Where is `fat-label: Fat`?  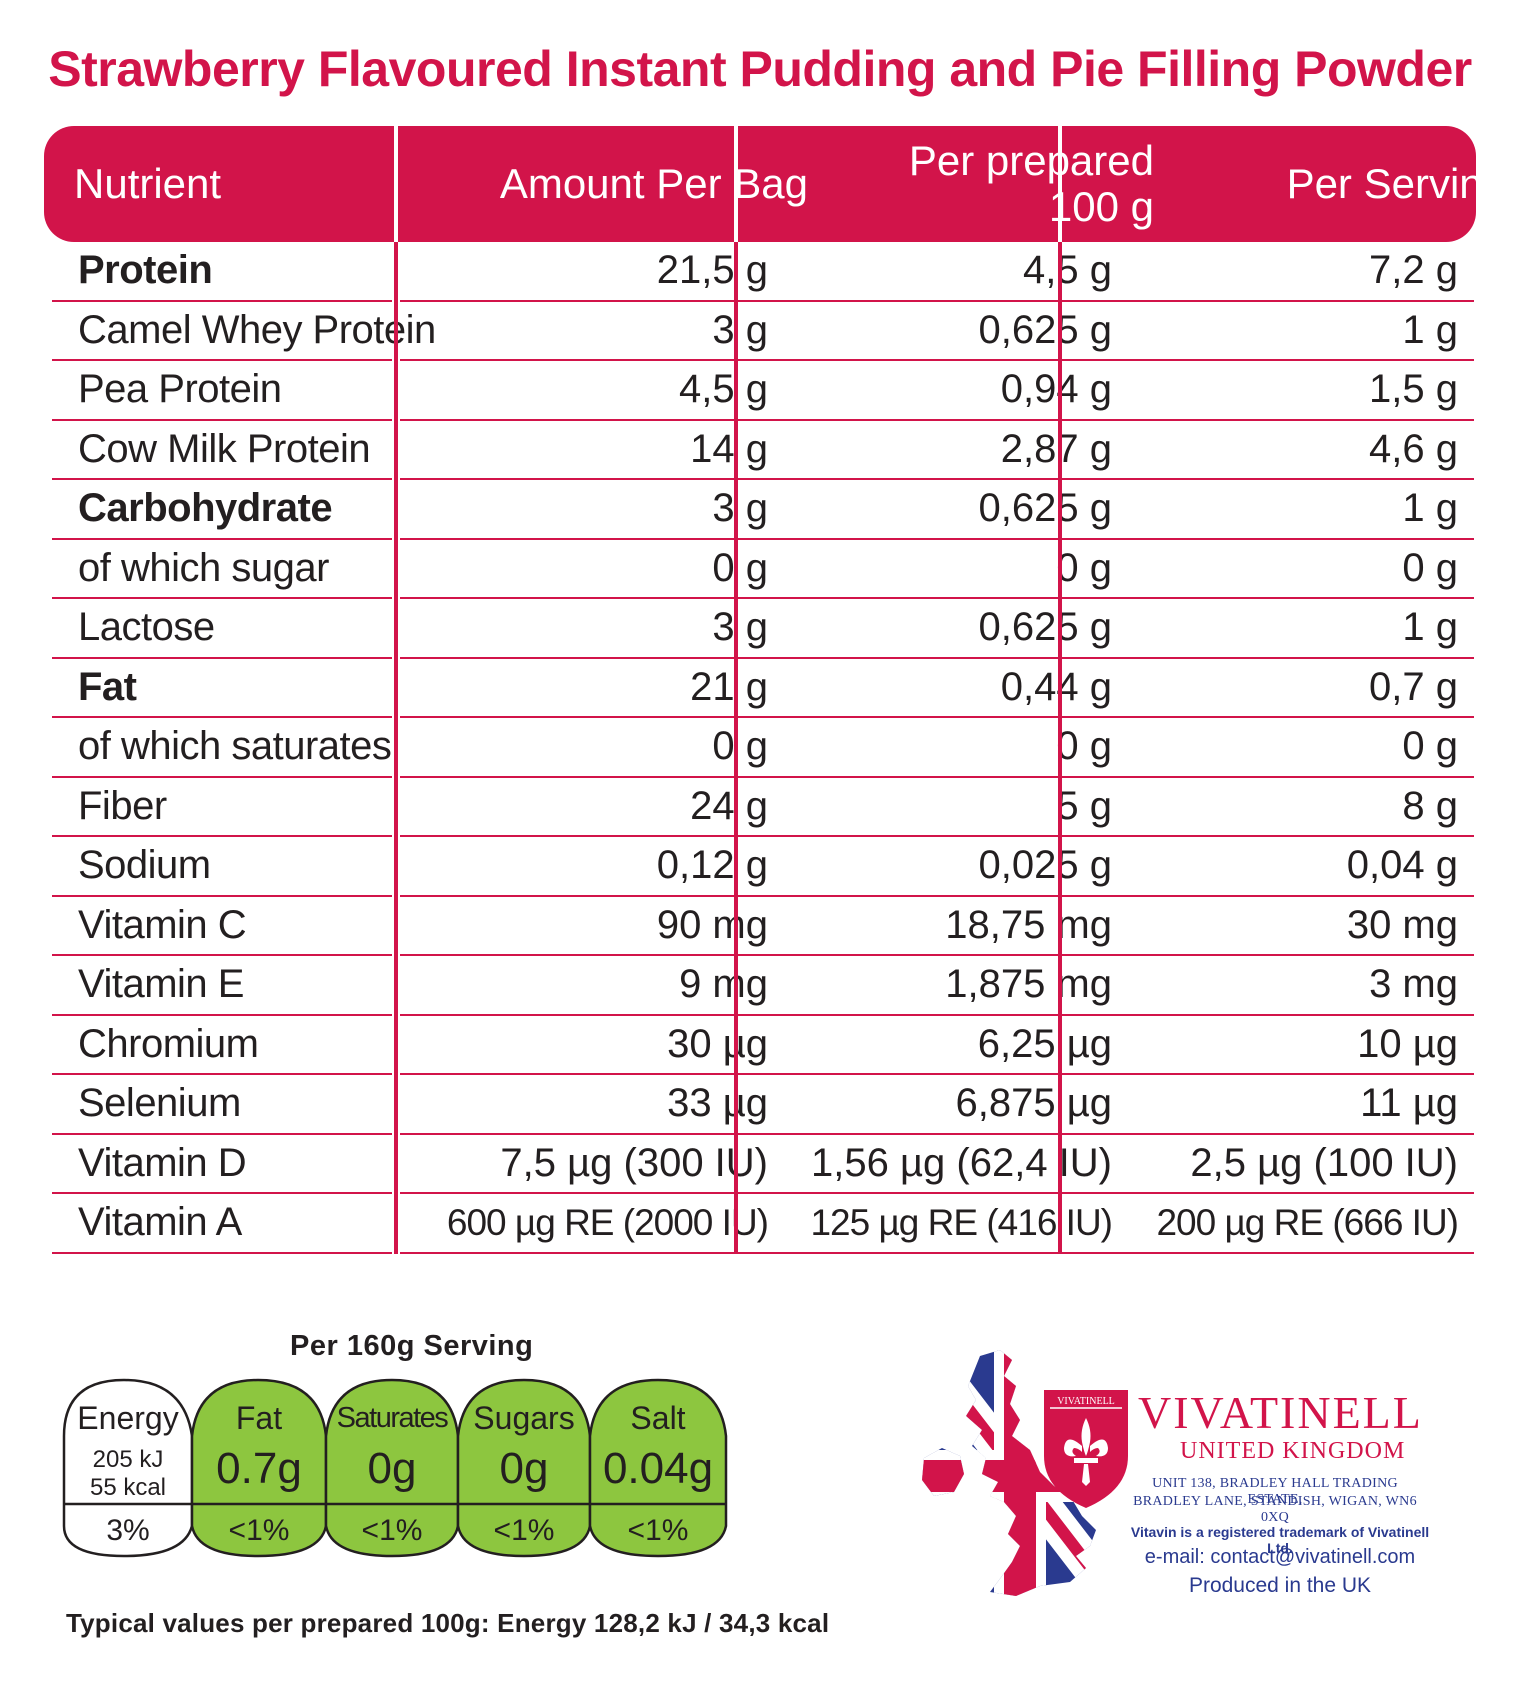 fat-label: Fat is located at coordinates (259, 1418).